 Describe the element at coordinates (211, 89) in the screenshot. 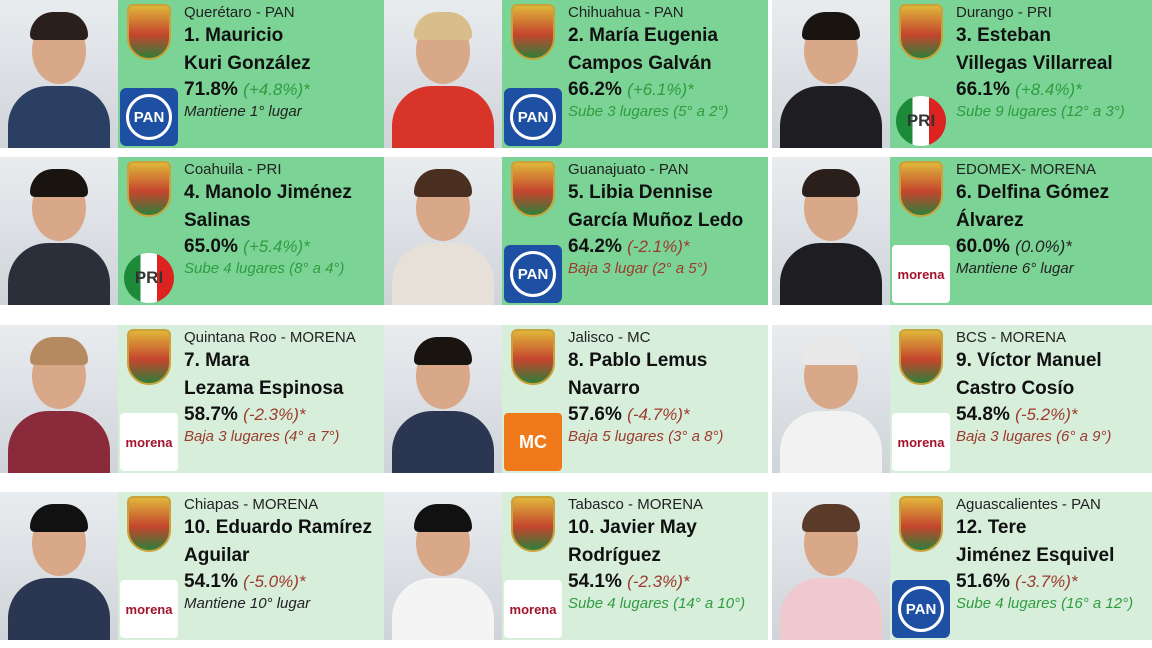

I see `approval-percent: 71.8%` at that location.